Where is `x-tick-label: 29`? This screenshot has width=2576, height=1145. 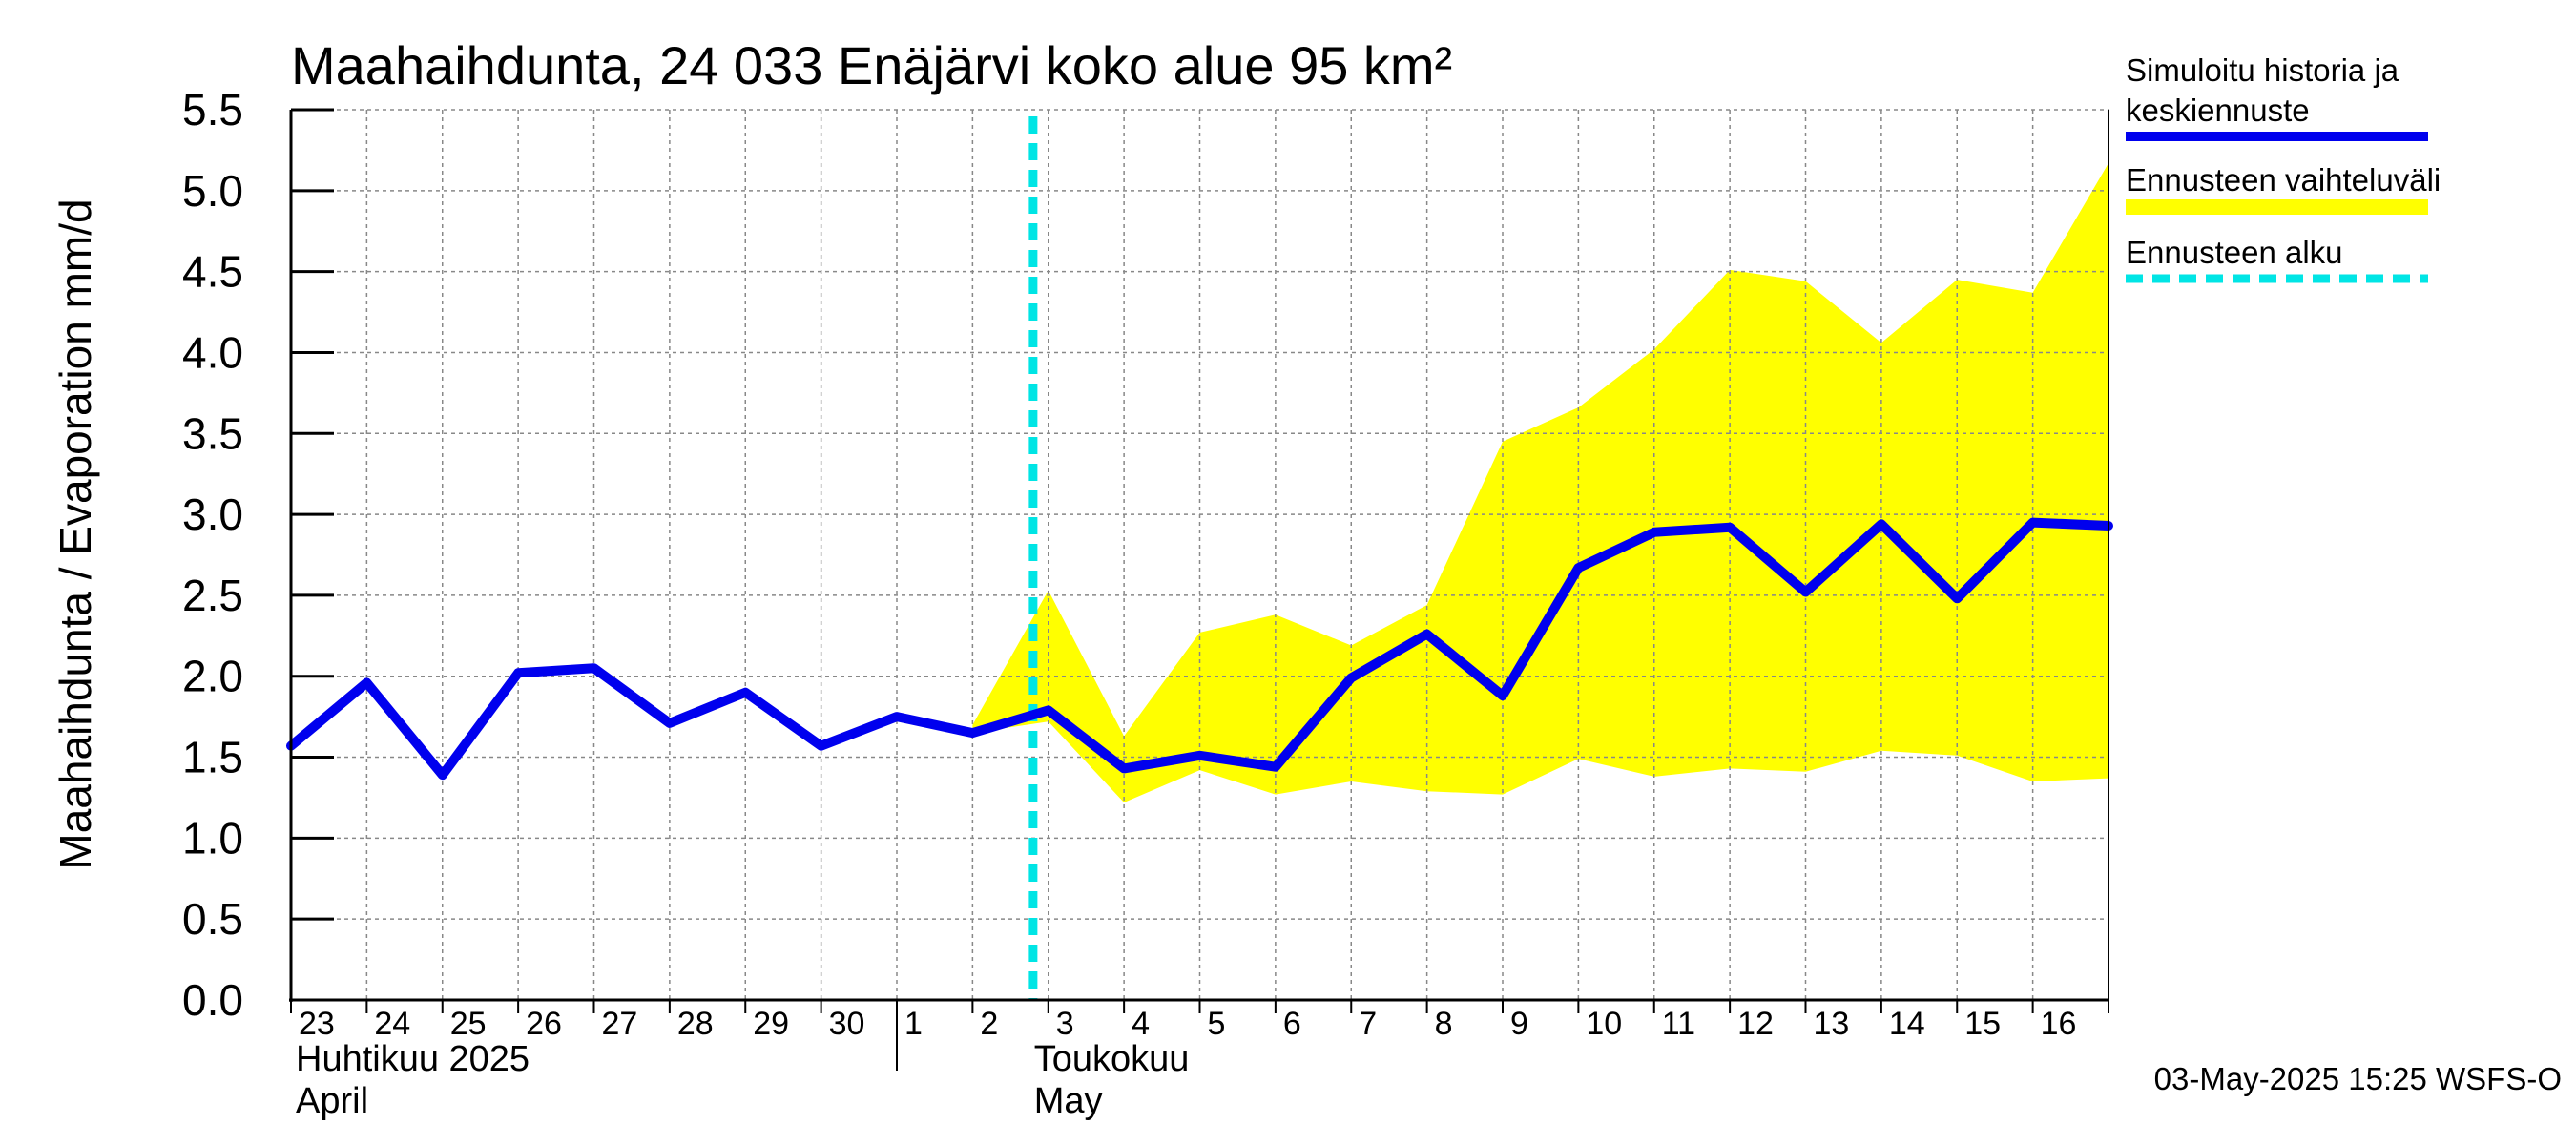 x-tick-label: 29 is located at coordinates (771, 1024).